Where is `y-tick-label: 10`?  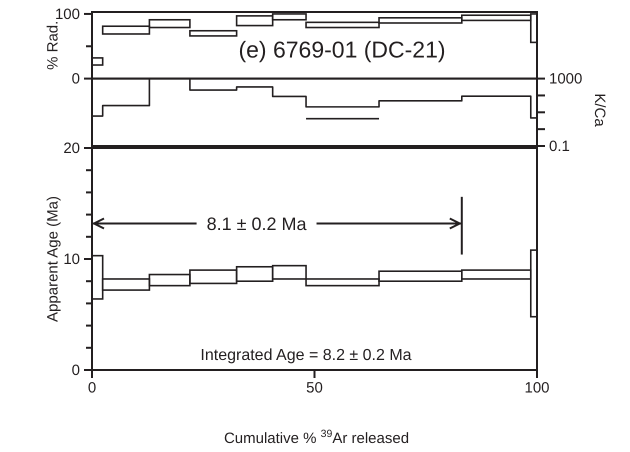
y-tick-label: 10 is located at coordinates (71, 259).